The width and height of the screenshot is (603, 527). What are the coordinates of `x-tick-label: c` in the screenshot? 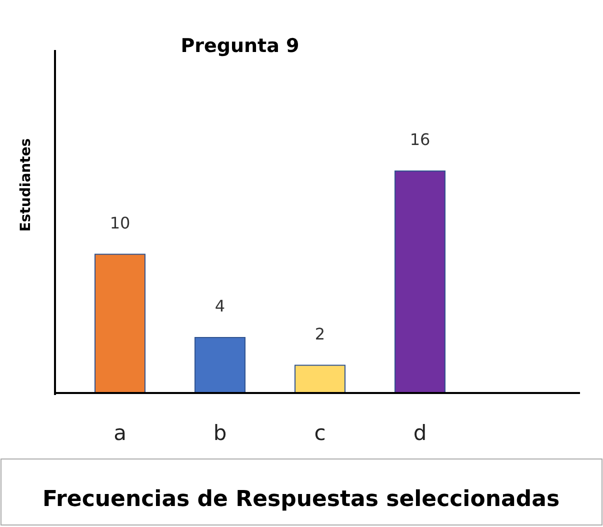 It's located at (320, 432).